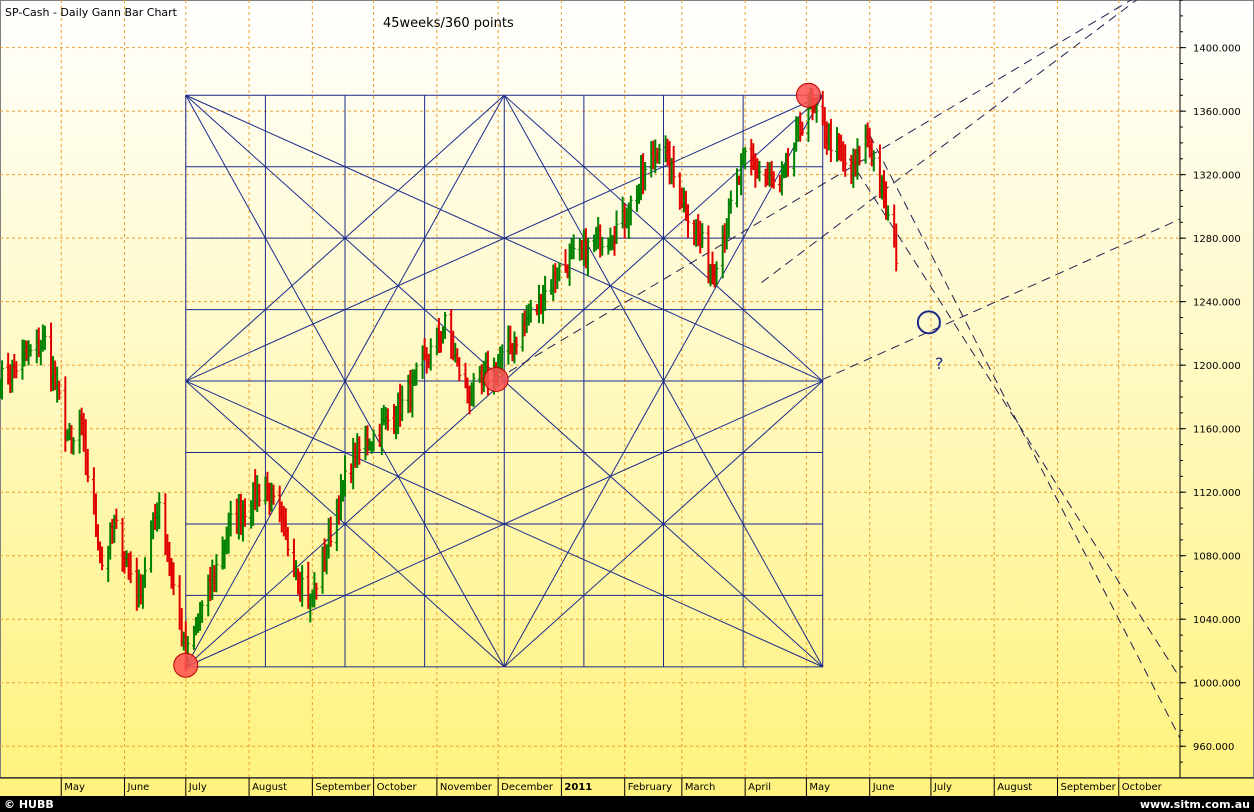 The image size is (1254, 812). Describe the element at coordinates (650, 787) in the screenshot. I see `x-tick-label: February` at that location.